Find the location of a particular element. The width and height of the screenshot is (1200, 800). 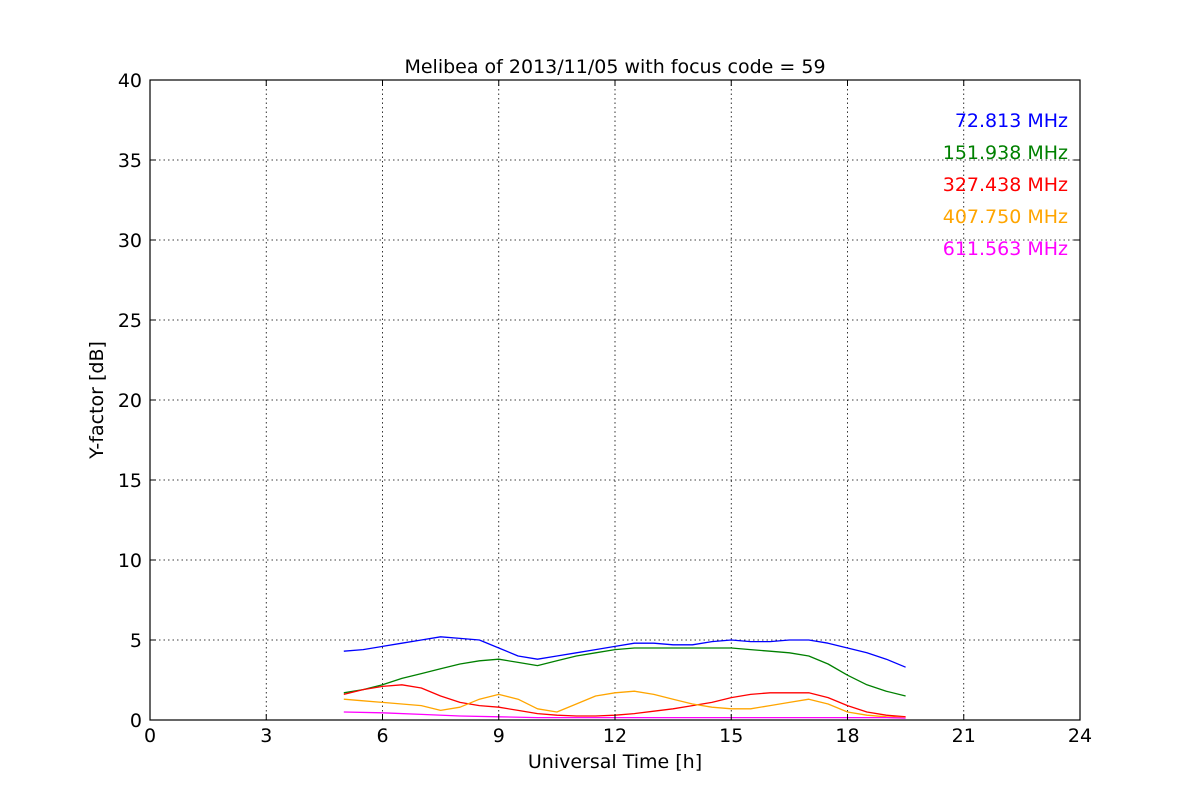

y-tick-label: 20 is located at coordinates (130, 401).